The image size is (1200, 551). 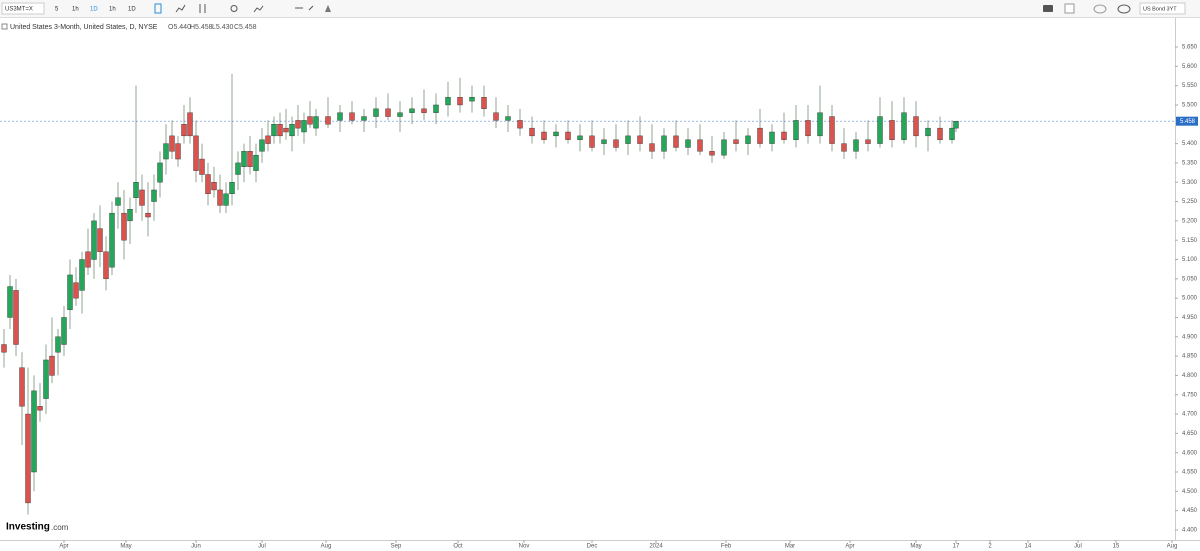 I want to click on collapse-icon, so click(x=4, y=26).